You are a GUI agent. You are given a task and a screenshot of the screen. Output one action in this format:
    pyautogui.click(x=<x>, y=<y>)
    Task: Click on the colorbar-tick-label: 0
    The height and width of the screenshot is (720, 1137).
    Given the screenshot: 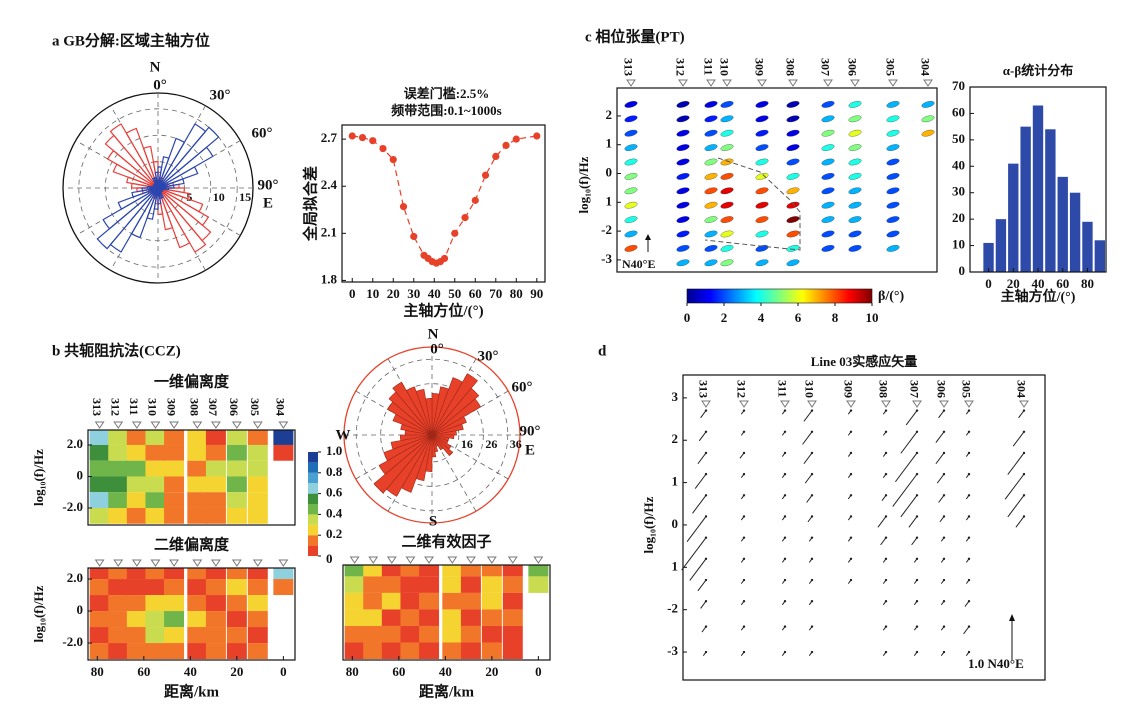 What is the action you would take?
    pyautogui.click(x=329, y=558)
    